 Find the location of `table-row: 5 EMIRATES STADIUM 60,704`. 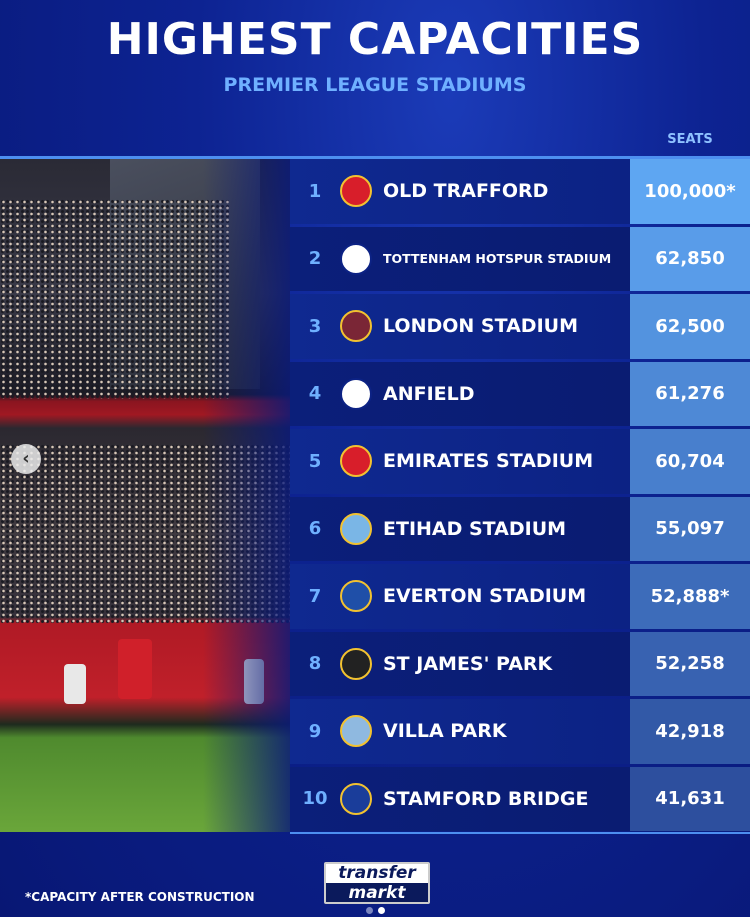

table-row: 5 EMIRATES STADIUM 60,704 is located at coordinates (520, 461).